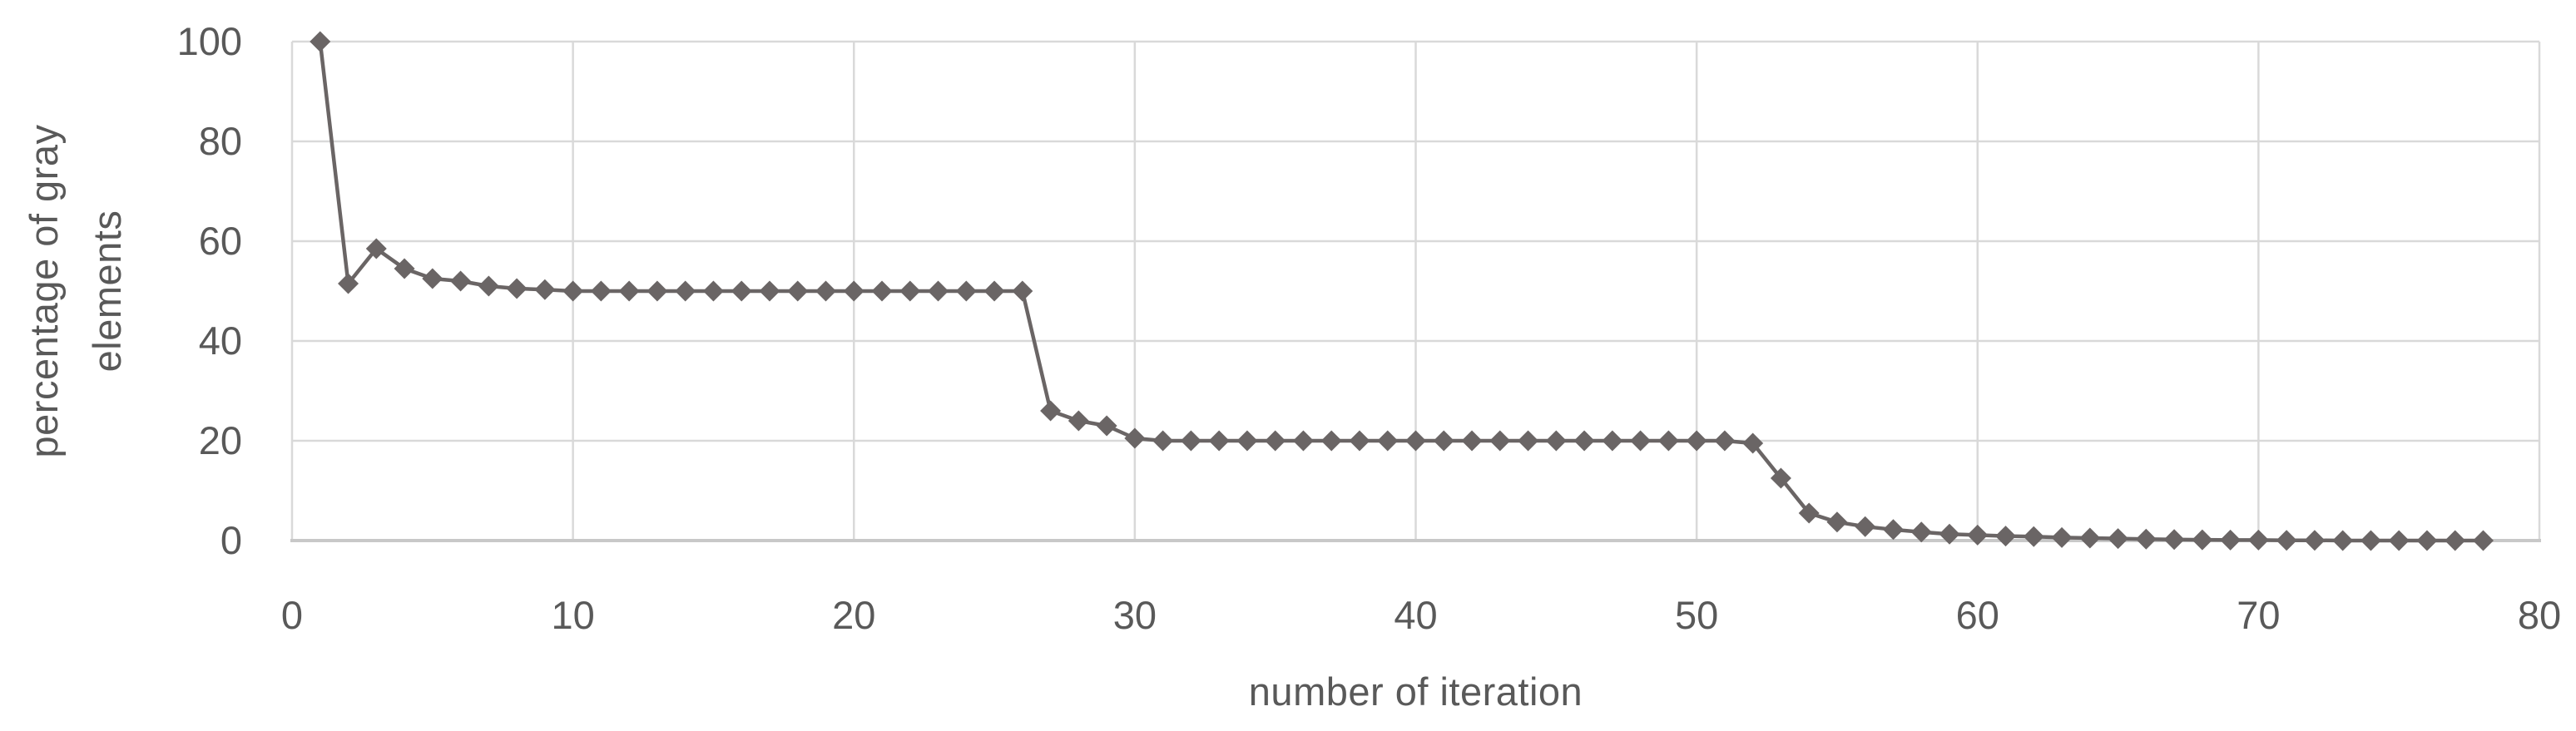 The width and height of the screenshot is (2576, 731). Describe the element at coordinates (210, 41) in the screenshot. I see `y-tick-label-100: 100` at that location.